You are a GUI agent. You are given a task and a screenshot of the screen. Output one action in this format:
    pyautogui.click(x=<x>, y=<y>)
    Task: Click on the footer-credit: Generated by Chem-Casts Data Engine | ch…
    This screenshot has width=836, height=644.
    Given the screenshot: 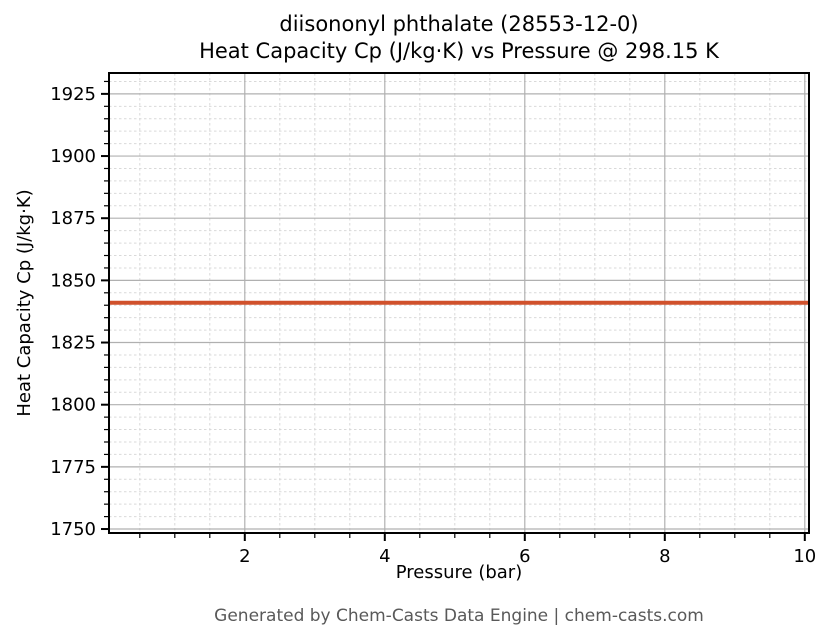 What is the action you would take?
    pyautogui.click(x=459, y=616)
    